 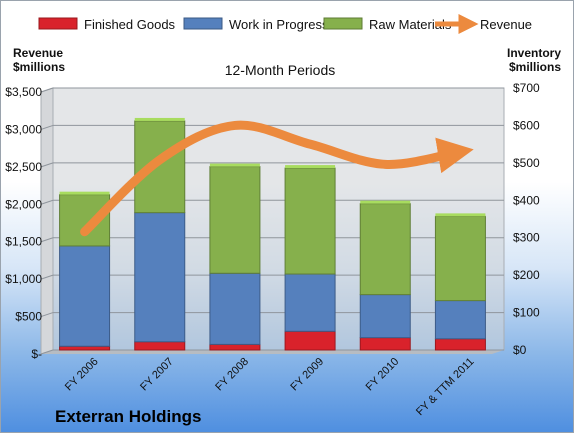 What do you see at coordinates (520, 350) in the screenshot?
I see `right-tick-label: $0` at bounding box center [520, 350].